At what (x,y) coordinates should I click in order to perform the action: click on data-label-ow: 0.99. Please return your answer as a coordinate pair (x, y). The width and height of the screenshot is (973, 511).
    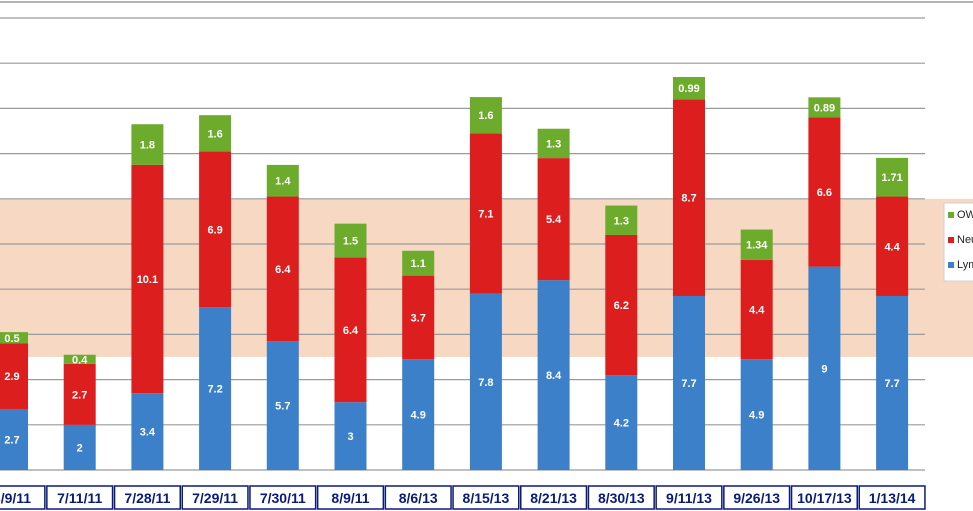
    Looking at the image, I should click on (688, 89).